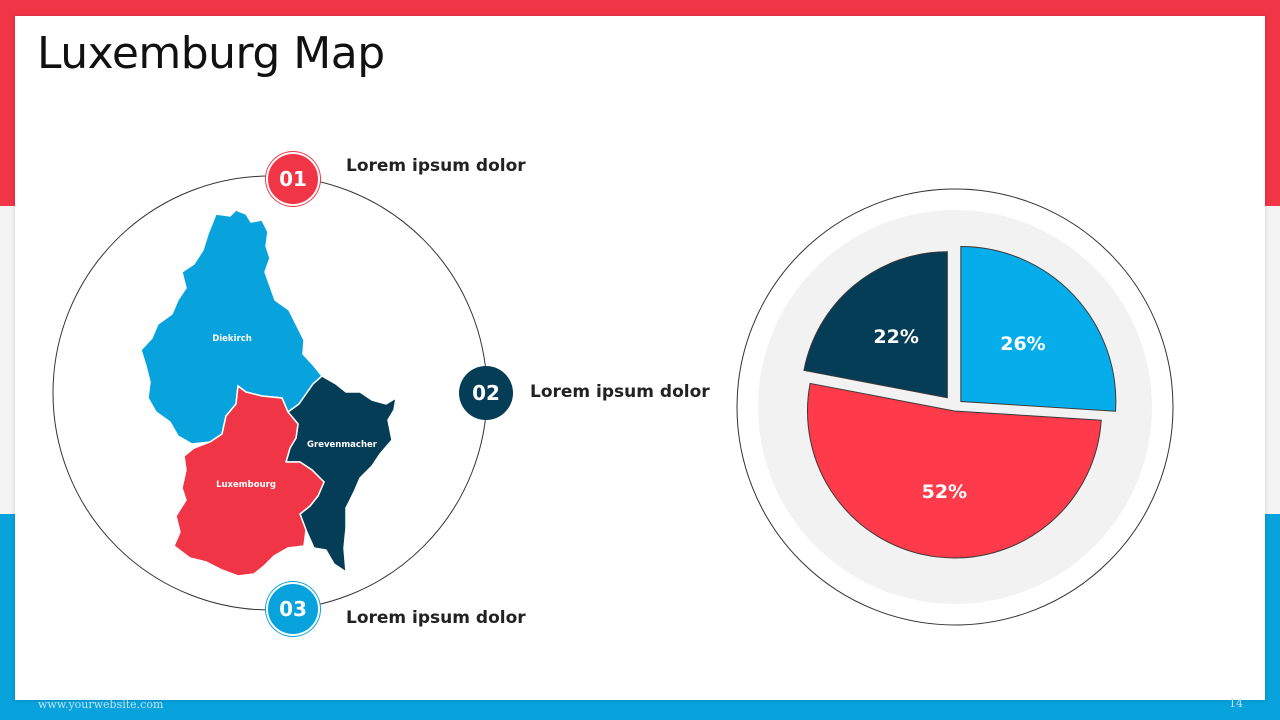  Describe the element at coordinates (1022, 344) in the screenshot. I see `pie-label-26: 26%` at that location.